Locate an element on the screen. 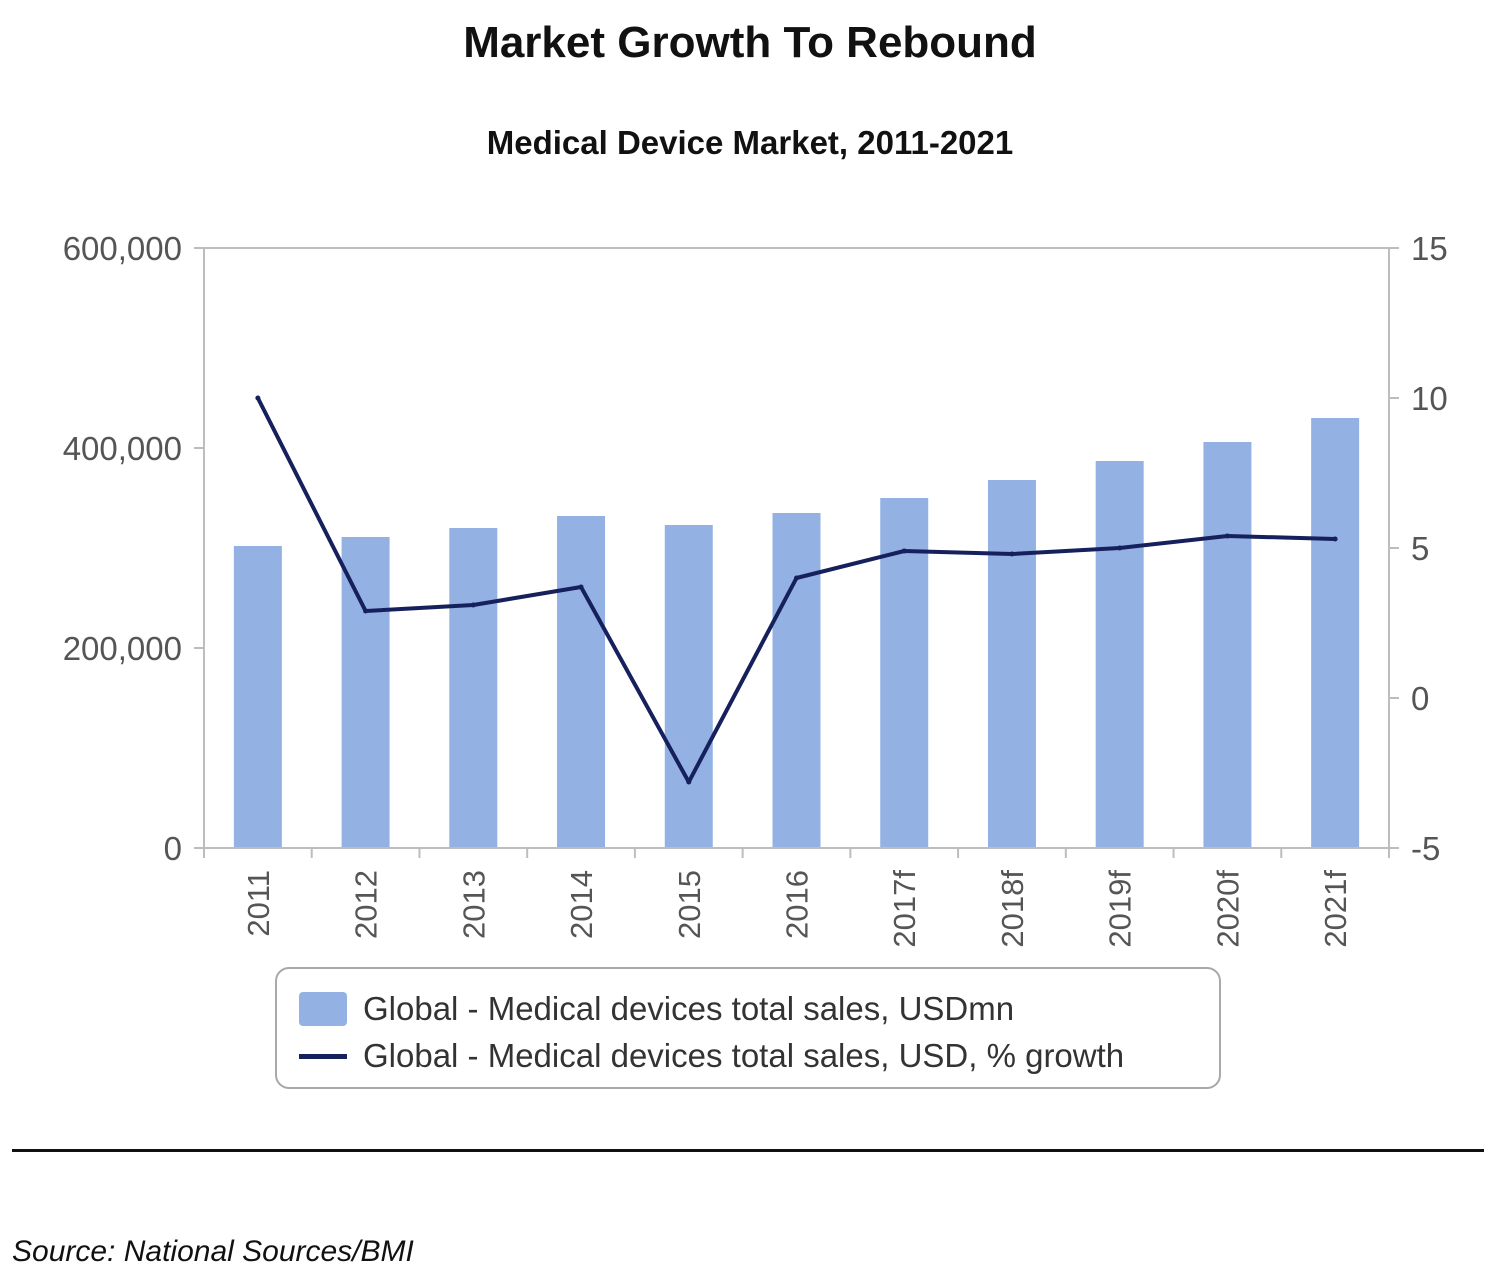  bar-2013 is located at coordinates (473, 688).